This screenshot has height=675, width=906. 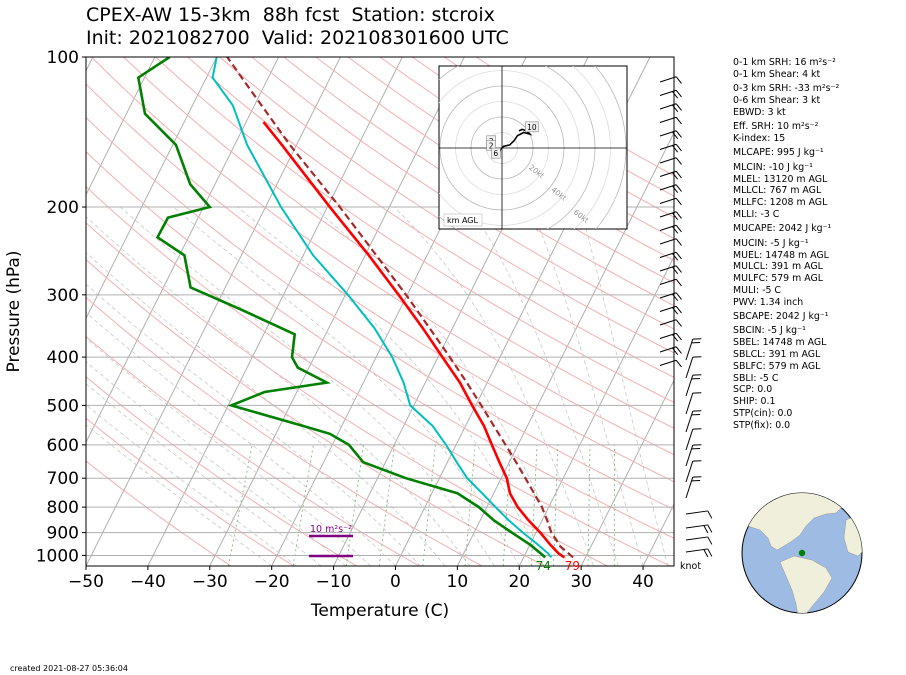 What do you see at coordinates (769, 331) in the screenshot?
I see `stat-line: SBCIN: -5 J kg⁻¹` at bounding box center [769, 331].